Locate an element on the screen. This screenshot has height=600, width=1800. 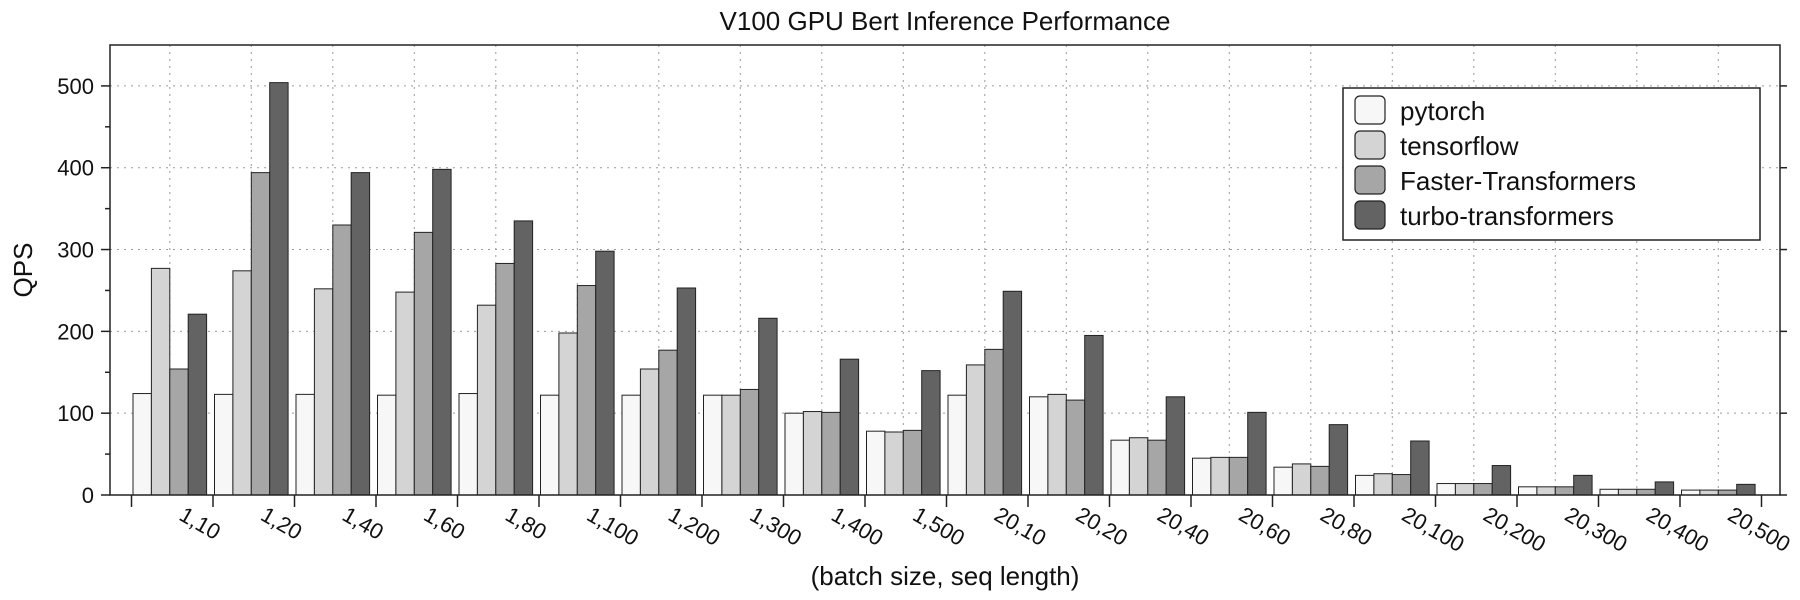
x-tick-label: 1,40 is located at coordinates (363, 523).